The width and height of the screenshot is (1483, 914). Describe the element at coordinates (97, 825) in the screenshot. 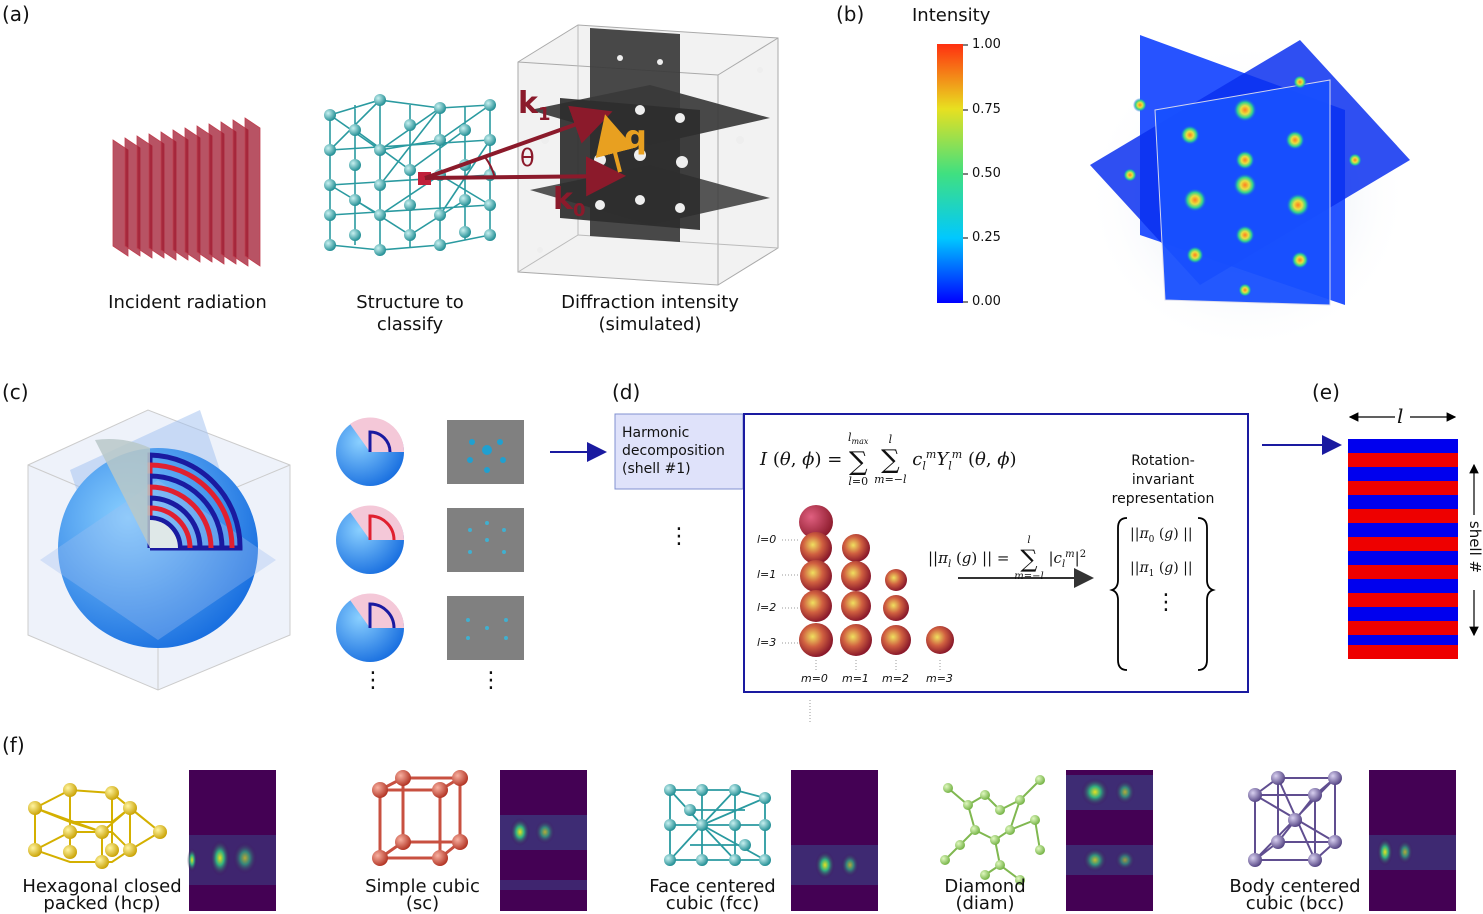

I see `hcp-structure` at that location.